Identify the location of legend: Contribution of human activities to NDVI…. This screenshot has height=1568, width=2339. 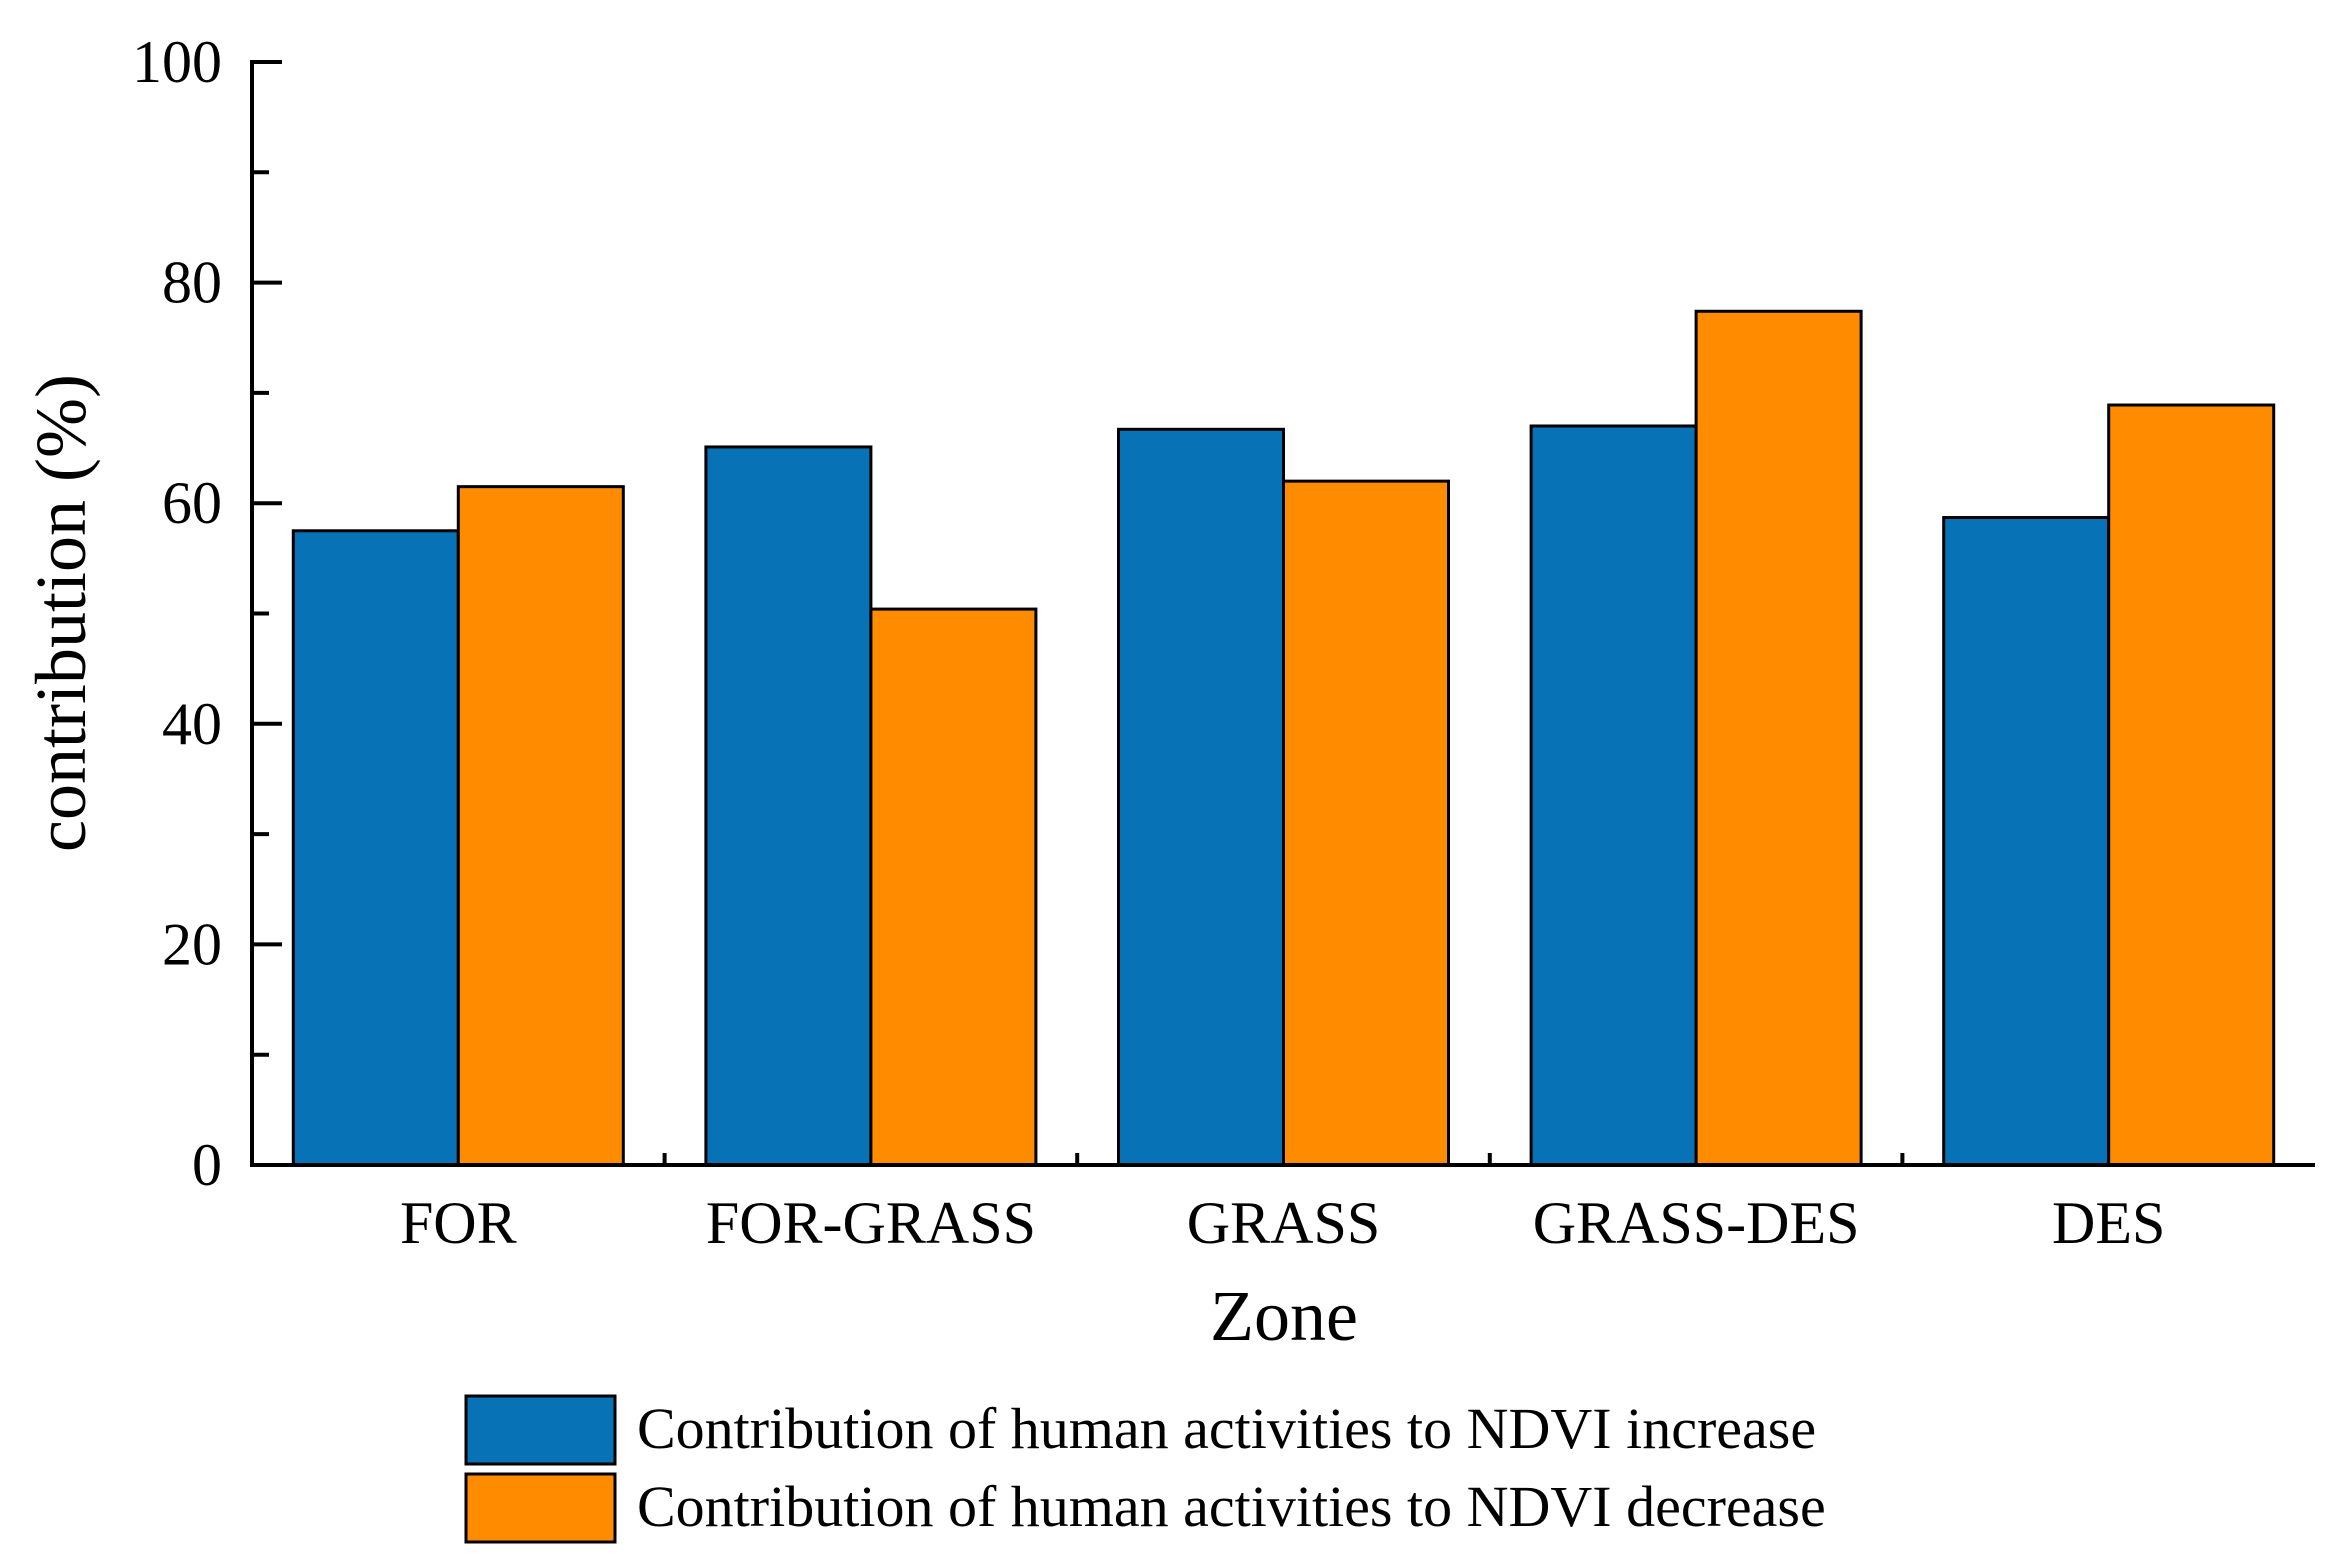
(1145, 1469).